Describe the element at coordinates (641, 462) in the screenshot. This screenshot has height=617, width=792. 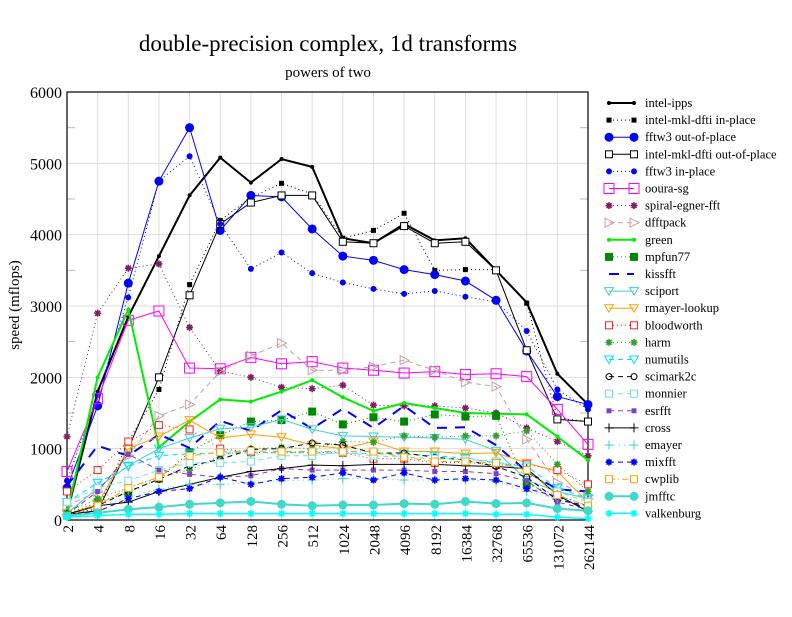
I see `legend-item: mixfft` at that location.